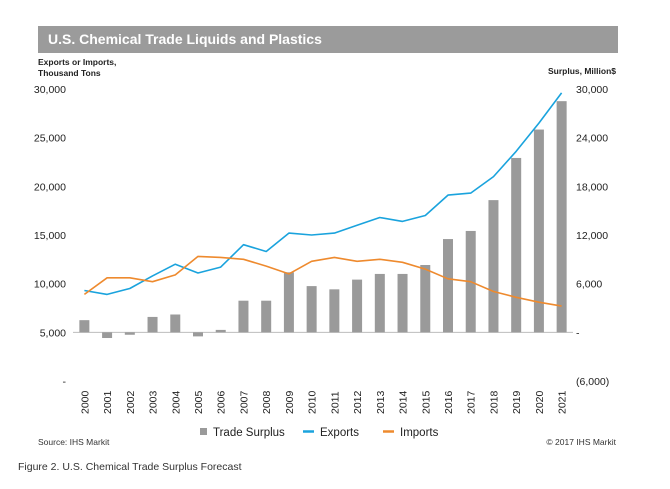  What do you see at coordinates (69, 73) in the screenshot?
I see `left-axis-title-line-2: Thousand Tons` at bounding box center [69, 73].